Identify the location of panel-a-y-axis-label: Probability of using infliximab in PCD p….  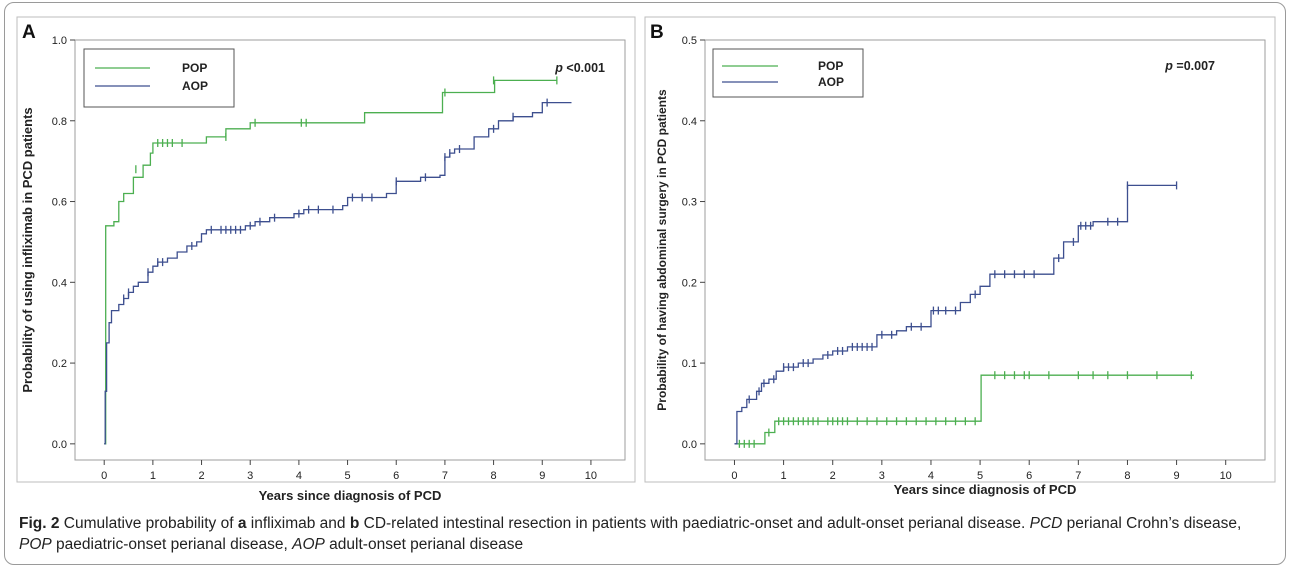
(27, 249).